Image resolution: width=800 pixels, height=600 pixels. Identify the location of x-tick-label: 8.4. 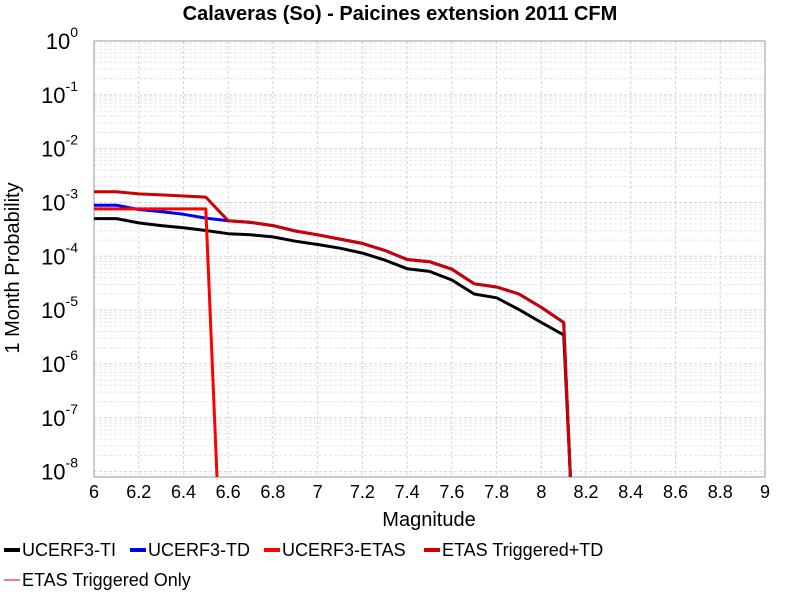
(630, 492).